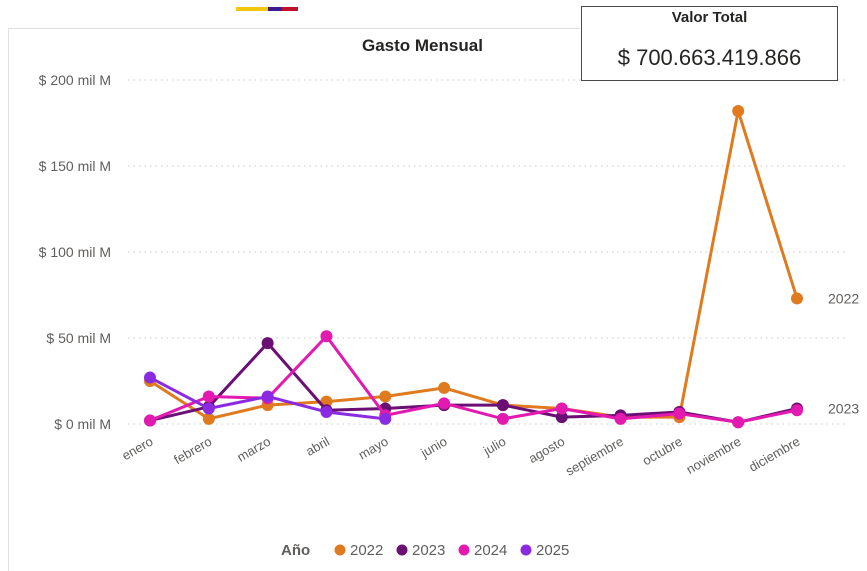  What do you see at coordinates (8, 299) in the screenshot?
I see `visual-border-left` at bounding box center [8, 299].